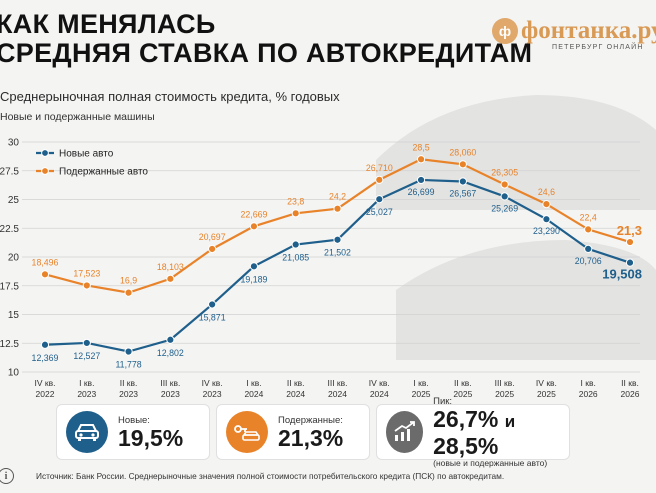  What do you see at coordinates (77, 117) in the screenshot?
I see `chart-subnote: Новые и подержанные машины` at bounding box center [77, 117].